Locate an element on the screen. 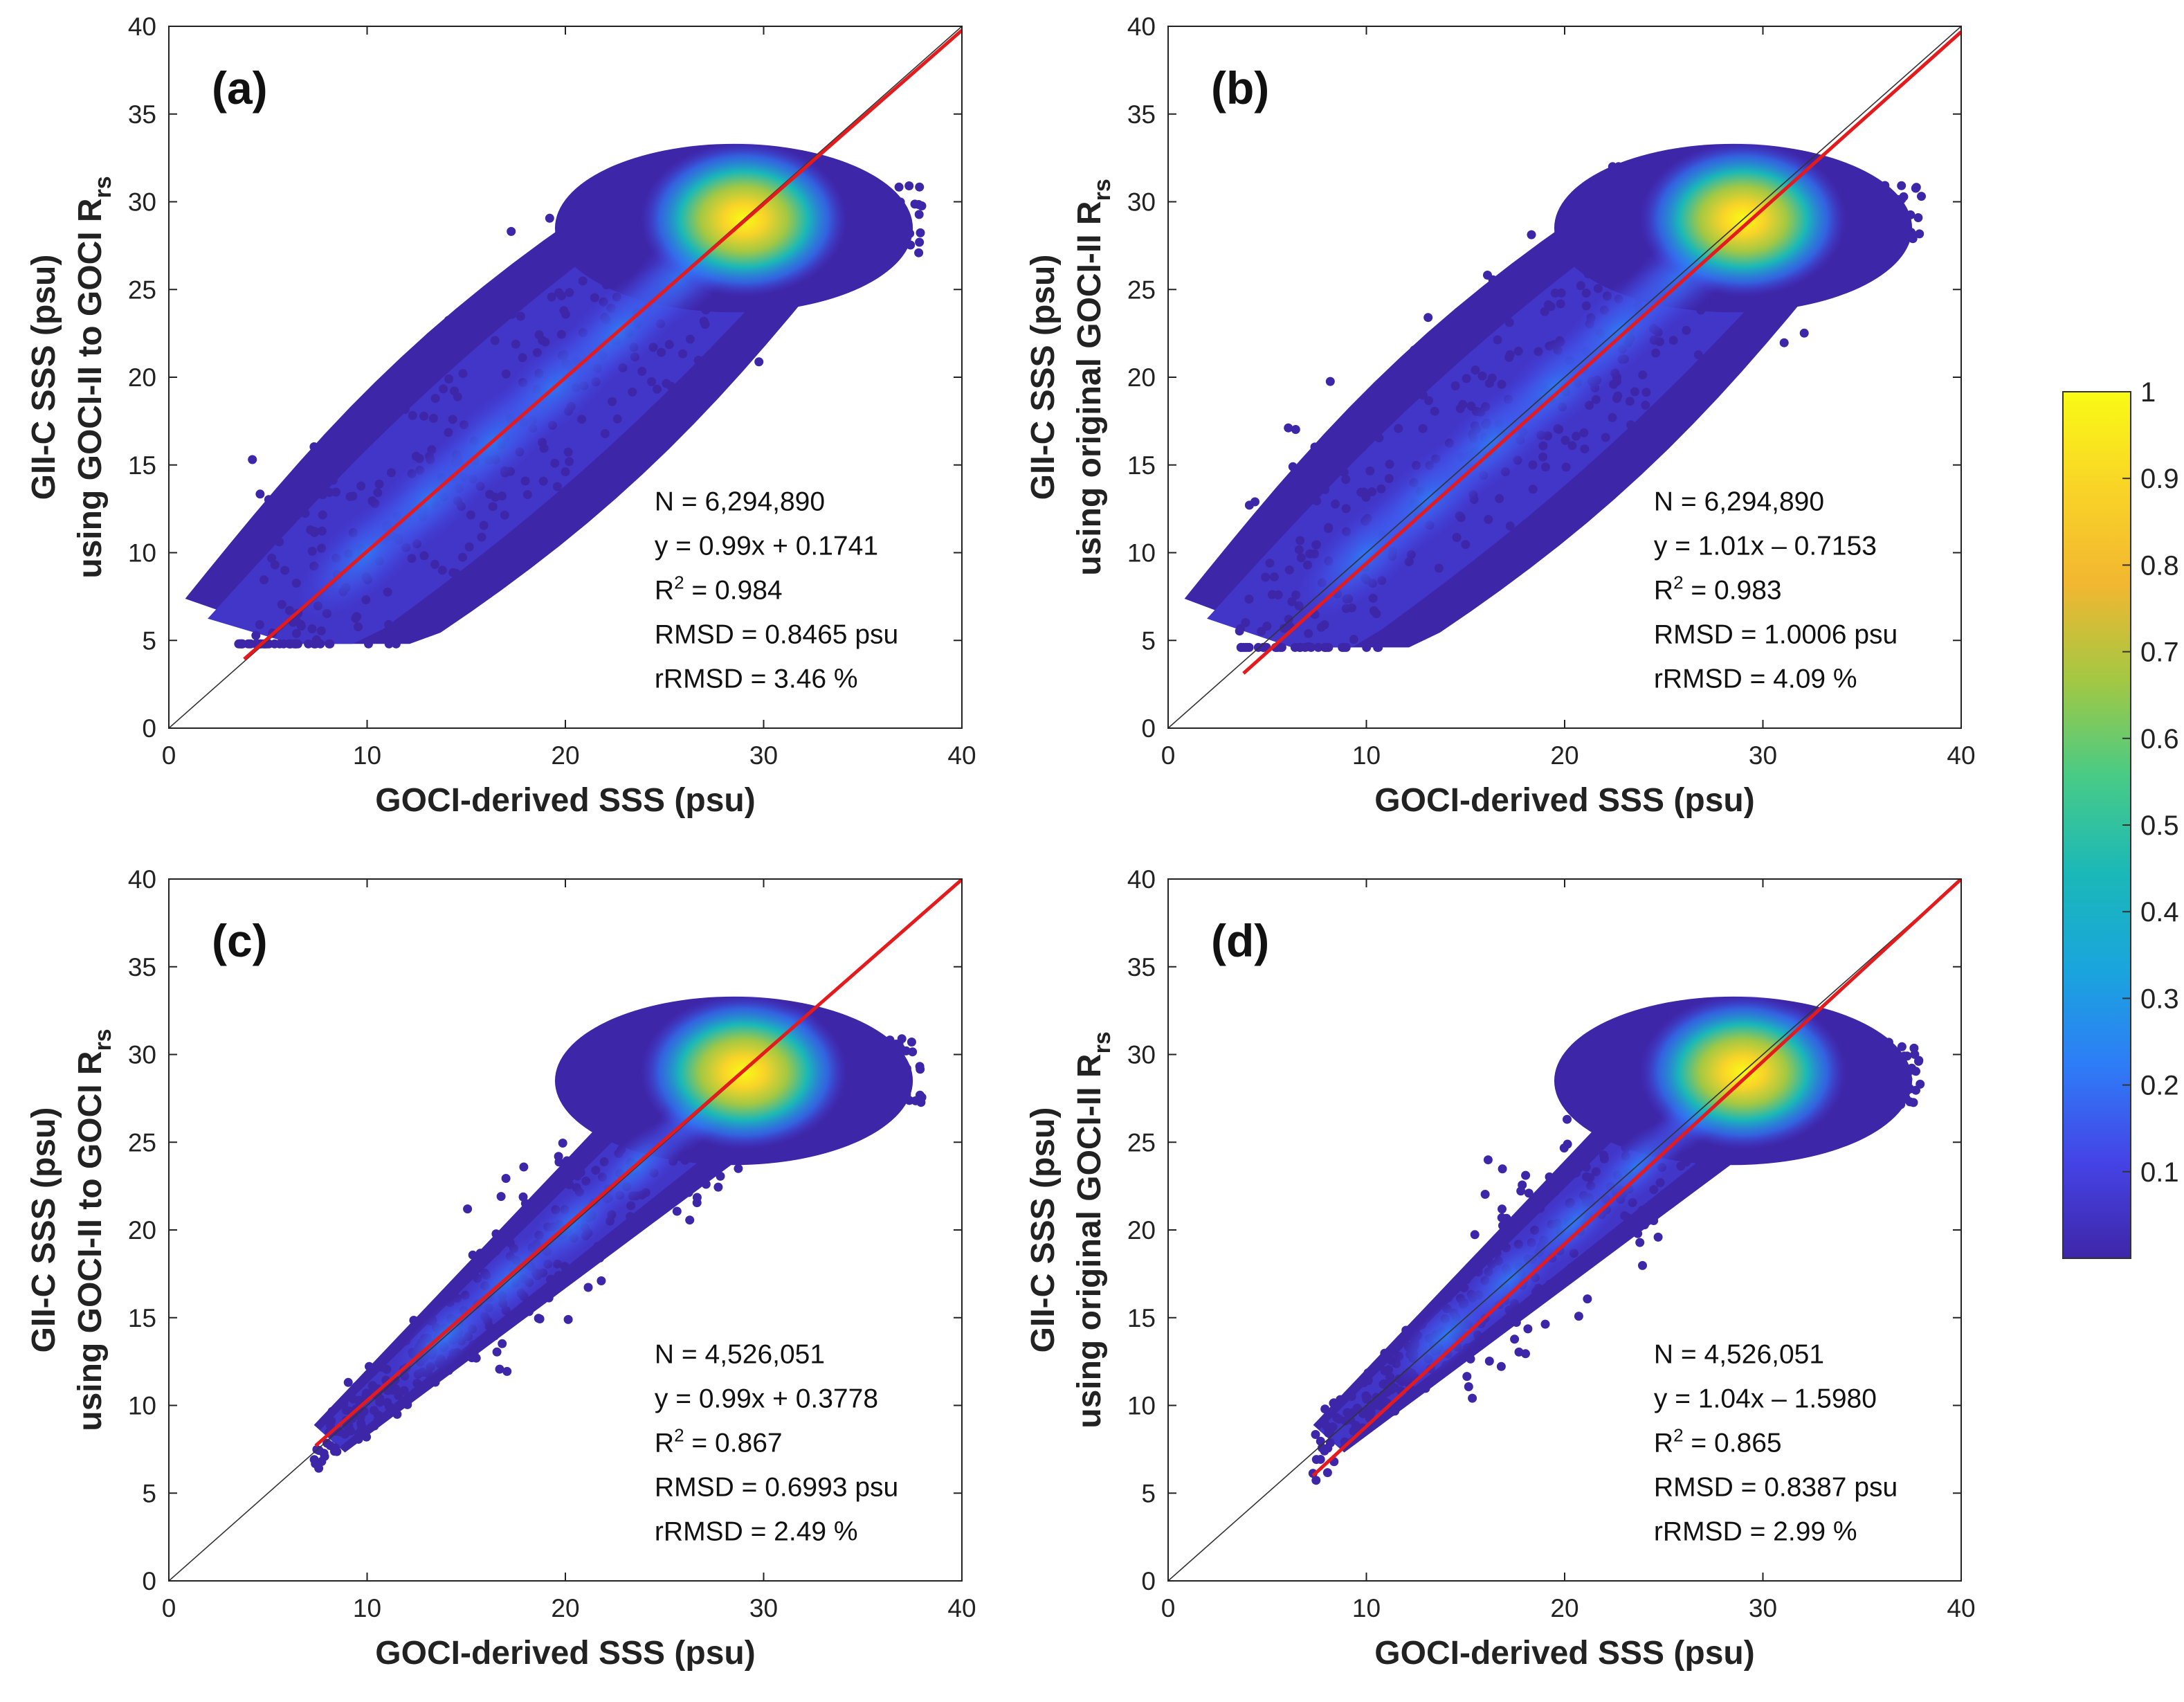 The image size is (2184, 1702). x-tick-label: 20 is located at coordinates (1564, 1608).